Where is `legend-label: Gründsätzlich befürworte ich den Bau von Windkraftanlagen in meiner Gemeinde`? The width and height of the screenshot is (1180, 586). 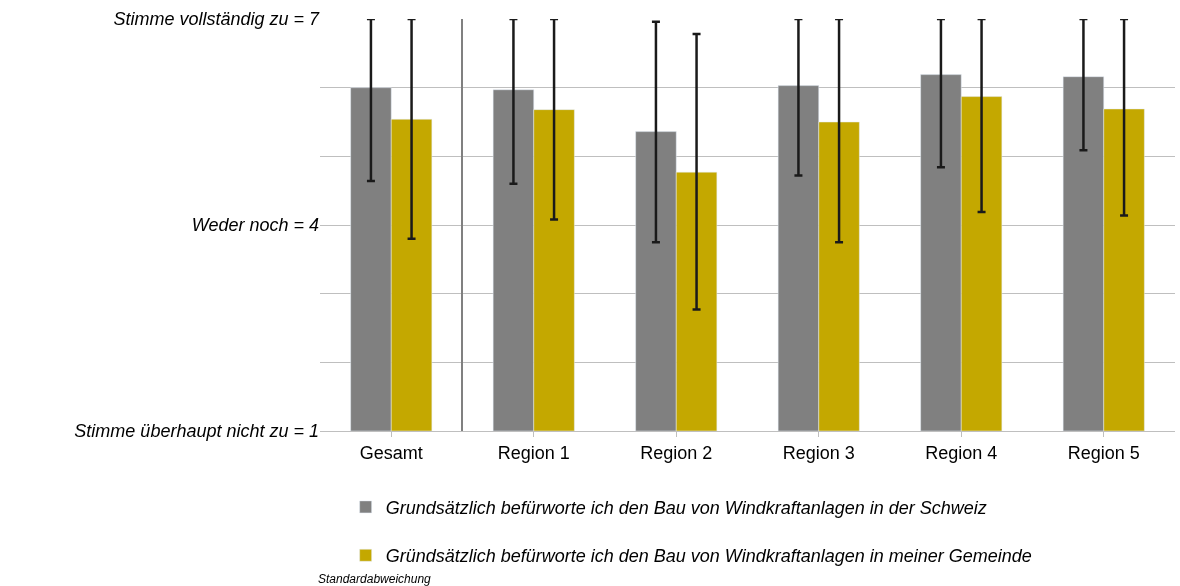
legend-label: Gründsätzlich befürworte ich den Bau von Windkraftanlagen in meiner Gemeinde is located at coordinates (708, 556).